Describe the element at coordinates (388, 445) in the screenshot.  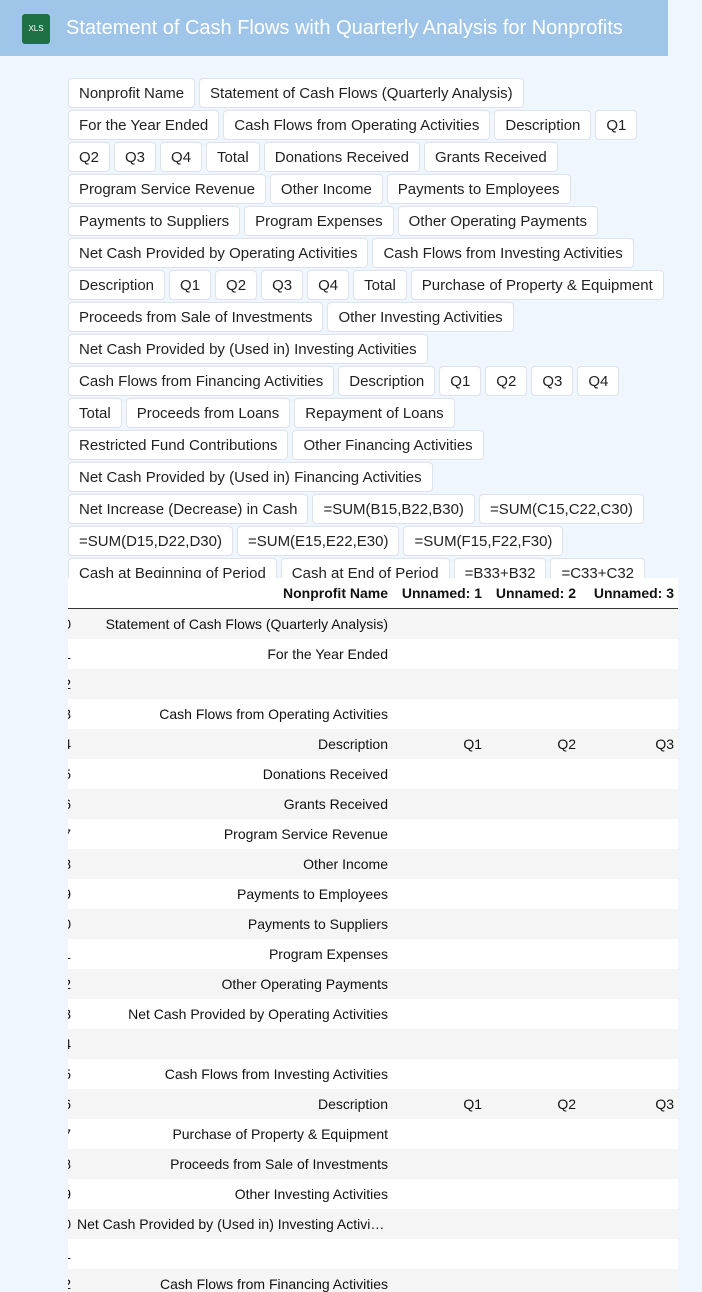
I see `chip: Other Financing Activities` at that location.